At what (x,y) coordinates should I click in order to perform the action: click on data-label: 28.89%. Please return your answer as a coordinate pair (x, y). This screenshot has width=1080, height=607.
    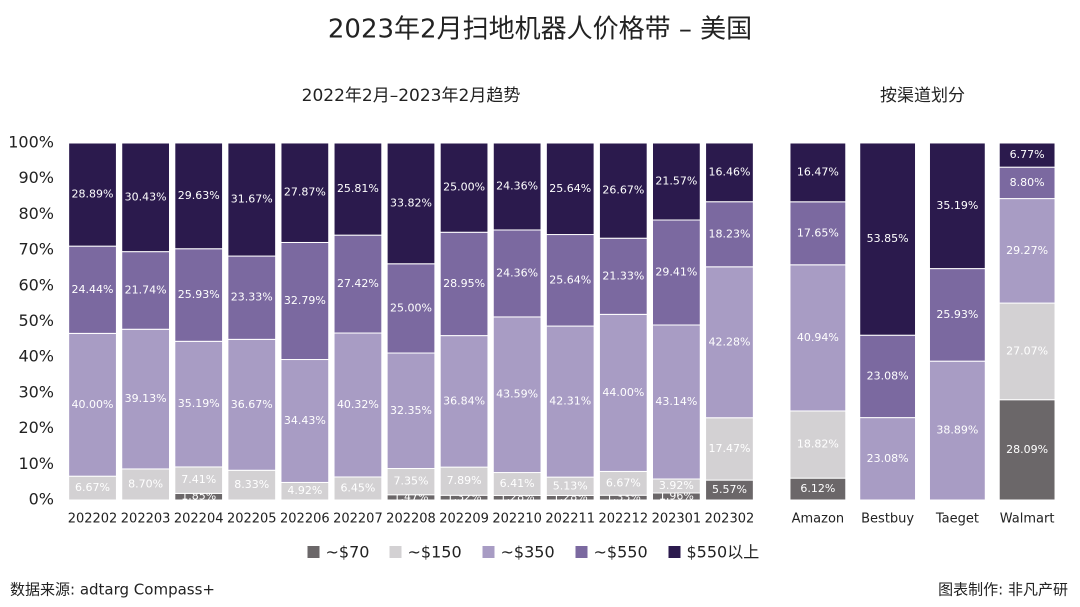
    Looking at the image, I should click on (93, 194).